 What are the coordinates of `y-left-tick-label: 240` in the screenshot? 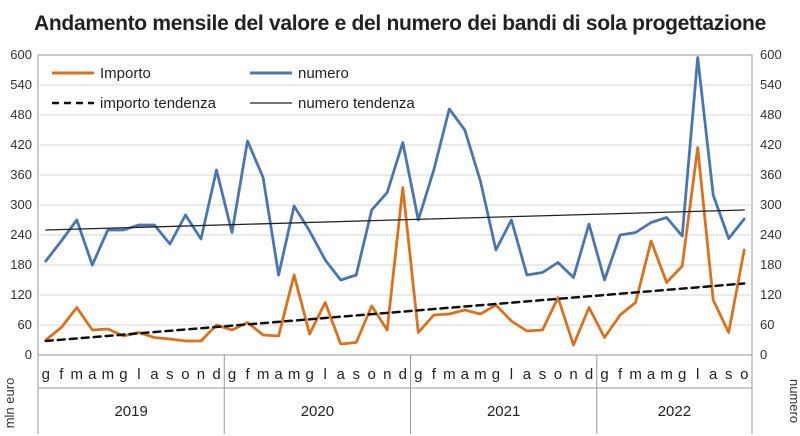 It's located at (21, 234).